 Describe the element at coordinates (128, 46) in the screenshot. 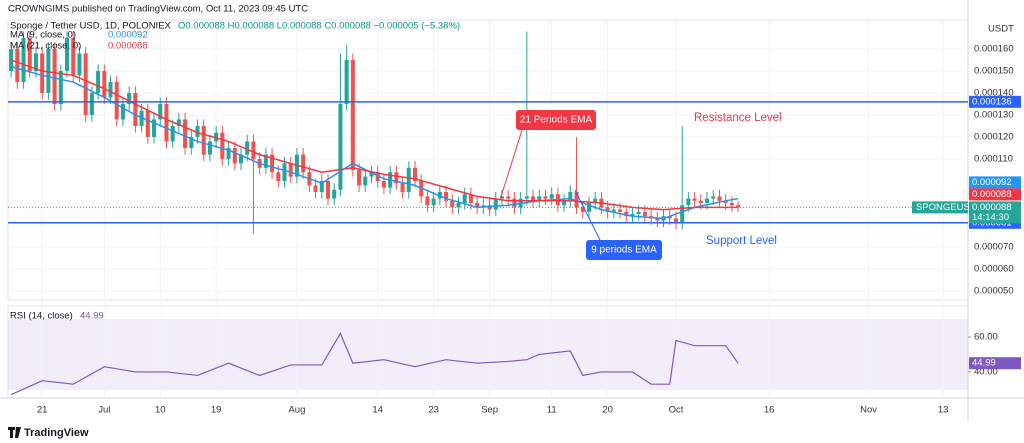

I see `legend-value: 0.000088` at that location.